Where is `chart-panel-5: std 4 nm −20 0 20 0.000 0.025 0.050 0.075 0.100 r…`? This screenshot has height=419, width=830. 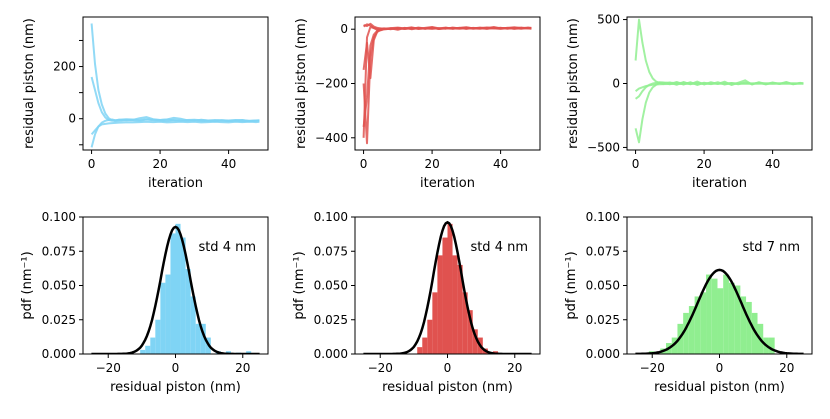 chart-panel-5: std 4 nm −20 0 20 0.000 0.025 0.050 0.075 0.100 r… is located at coordinates (416, 302).